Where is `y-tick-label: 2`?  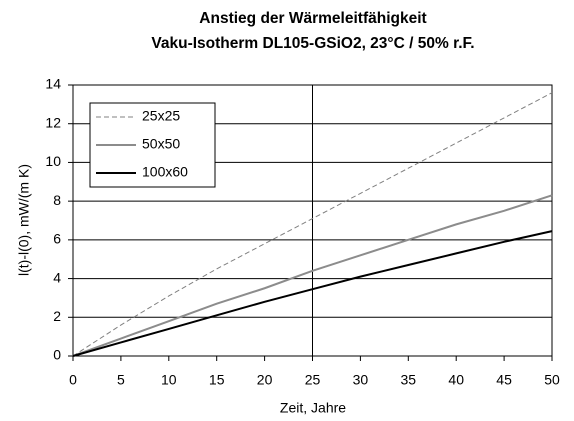
y-tick-label: 2 is located at coordinates (57, 316).